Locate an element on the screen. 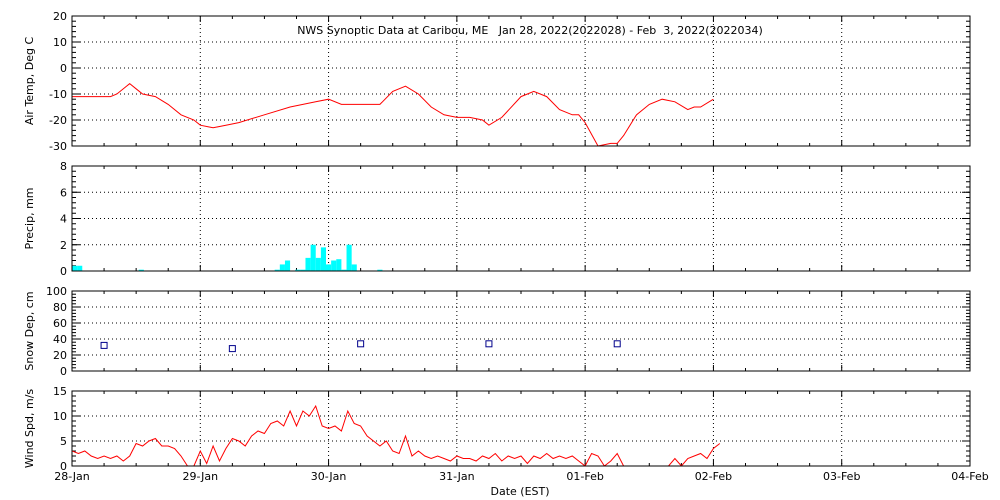 This screenshot has height=500, width=1000. y-tick-label: -30 is located at coordinates (58, 146).